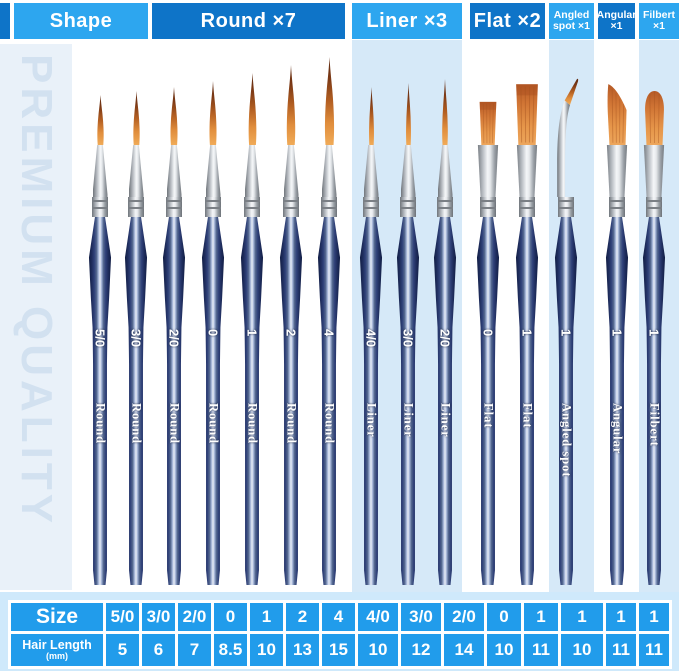 The width and height of the screenshot is (679, 671). I want to click on handle: 5/0 Round, so click(100, 401).